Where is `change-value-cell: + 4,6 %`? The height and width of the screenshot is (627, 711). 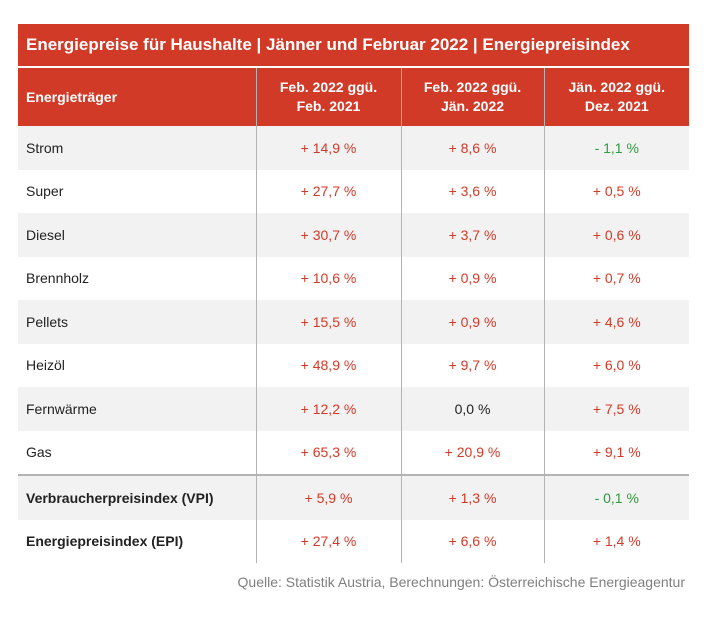 change-value-cell: + 4,6 % is located at coordinates (616, 322).